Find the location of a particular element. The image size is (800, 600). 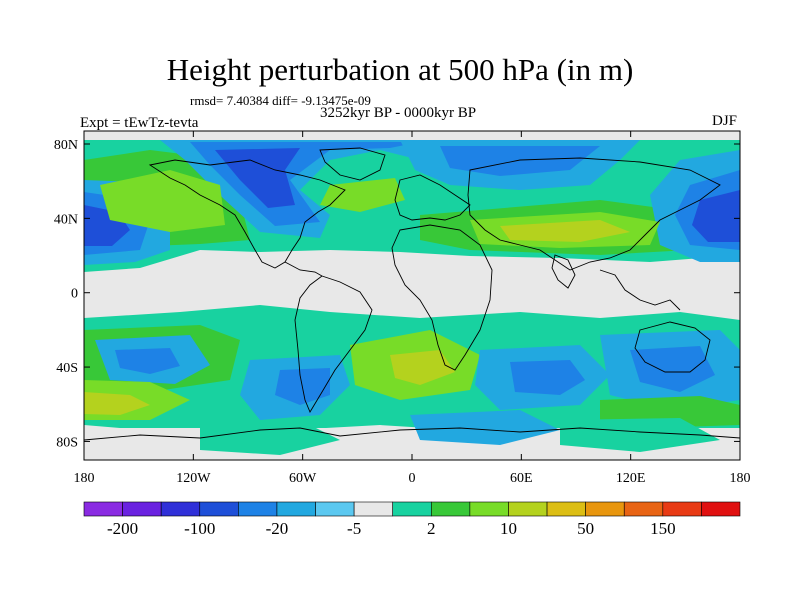

colorbar-label: 10 is located at coordinates (508, 528).